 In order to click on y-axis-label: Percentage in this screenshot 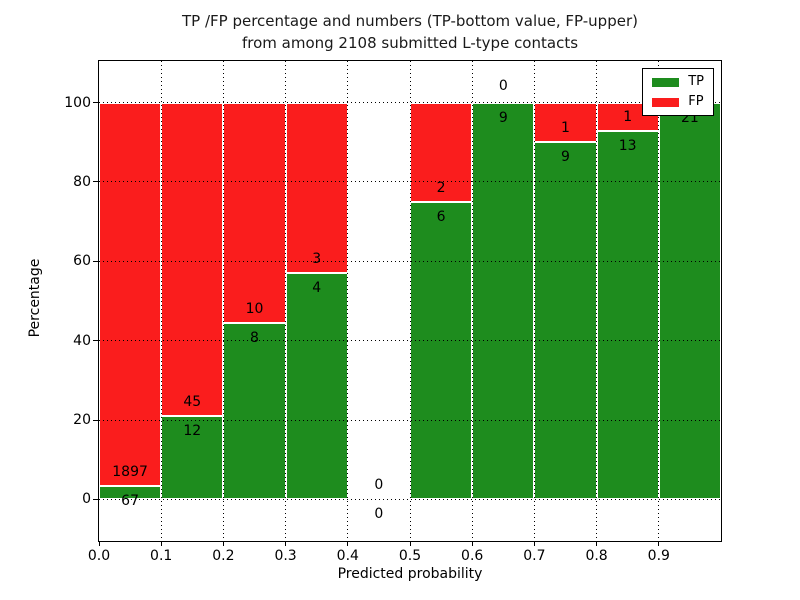, I will do `click(35, 298)`.